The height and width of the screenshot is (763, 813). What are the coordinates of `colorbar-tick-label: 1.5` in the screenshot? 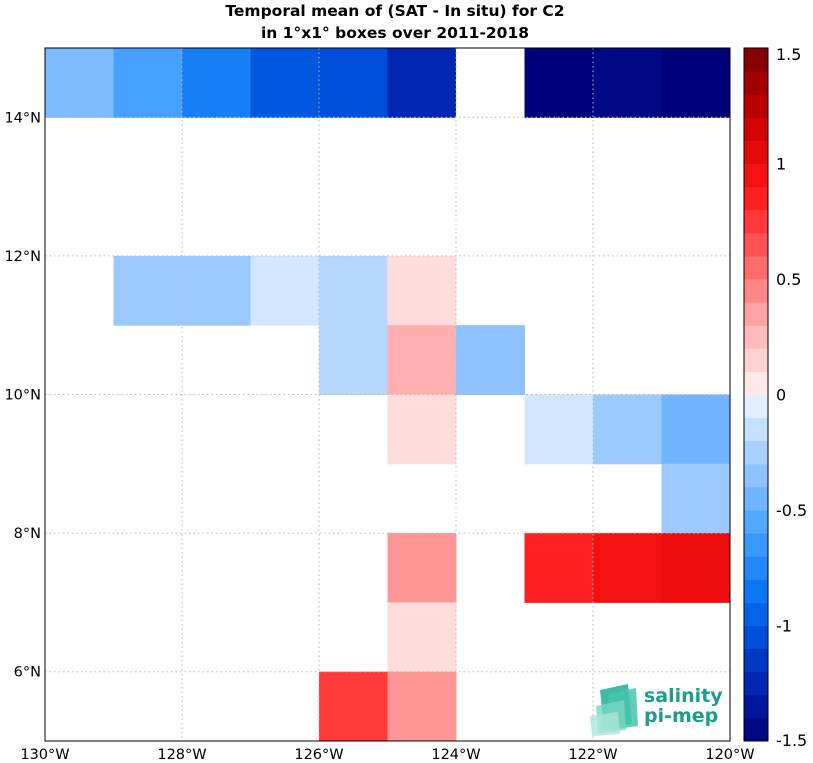 It's located at (788, 54).